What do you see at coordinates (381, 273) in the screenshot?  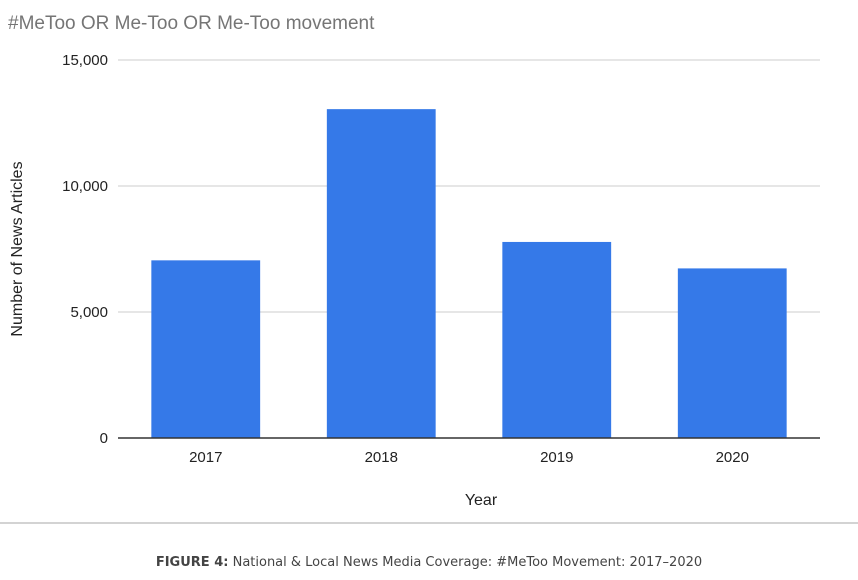 I see `bar-2018` at bounding box center [381, 273].